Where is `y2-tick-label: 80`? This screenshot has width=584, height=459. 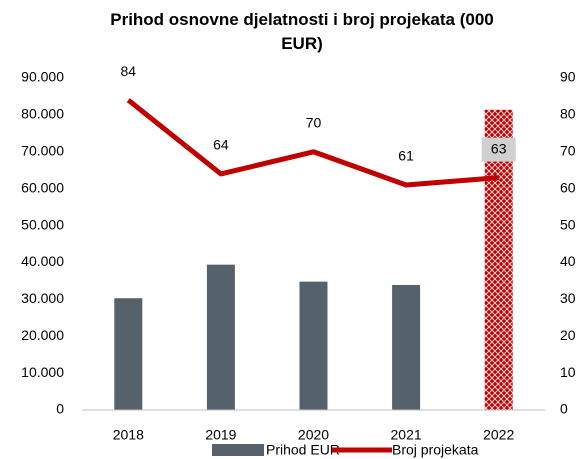 y2-tick-label: 80 is located at coordinates (568, 114).